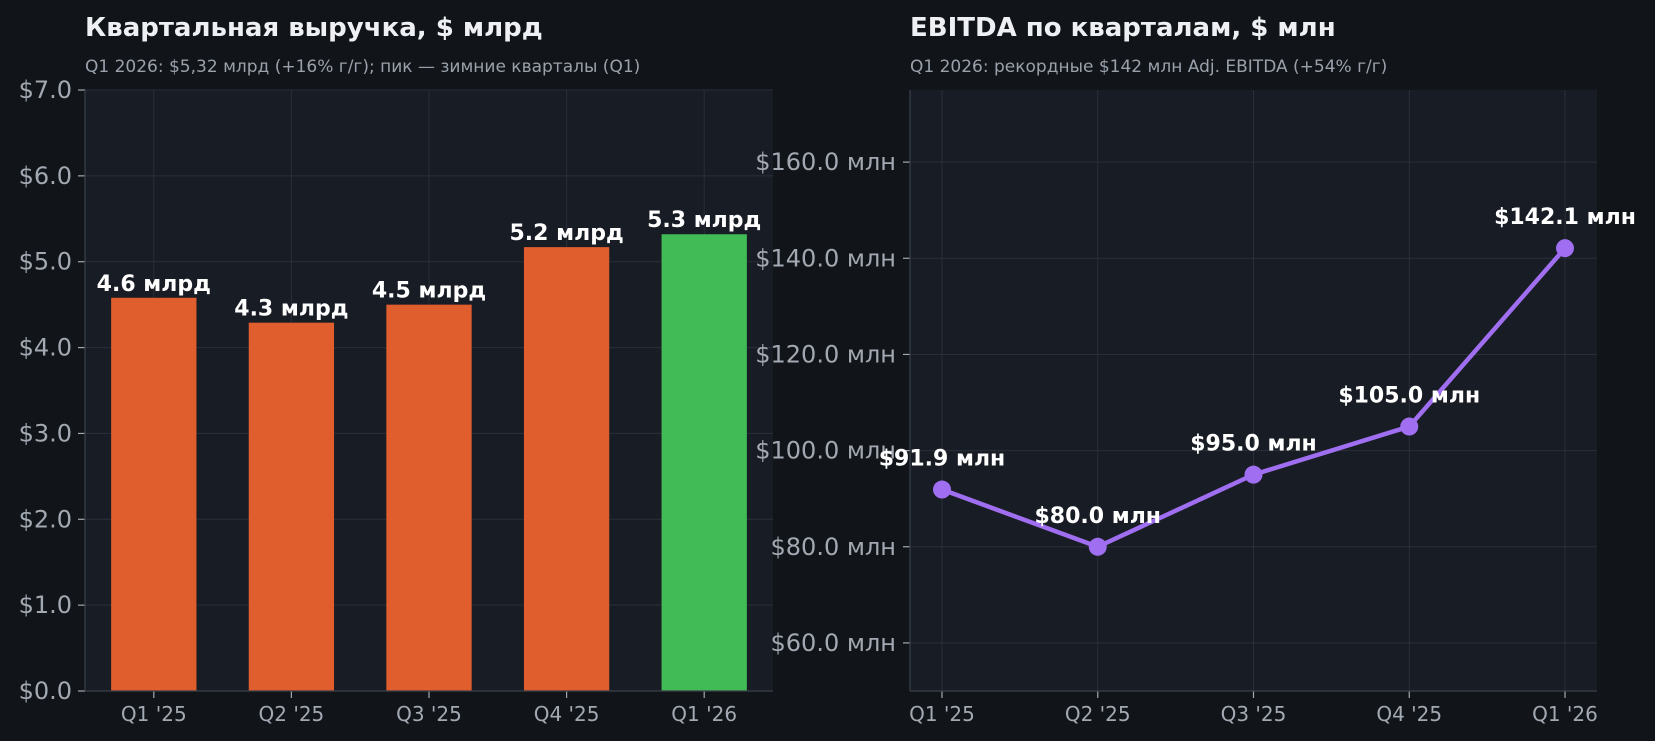  What do you see at coordinates (825, 451) in the screenshot?
I see `ebitda-y-tick-label: $100.0 млн` at bounding box center [825, 451].